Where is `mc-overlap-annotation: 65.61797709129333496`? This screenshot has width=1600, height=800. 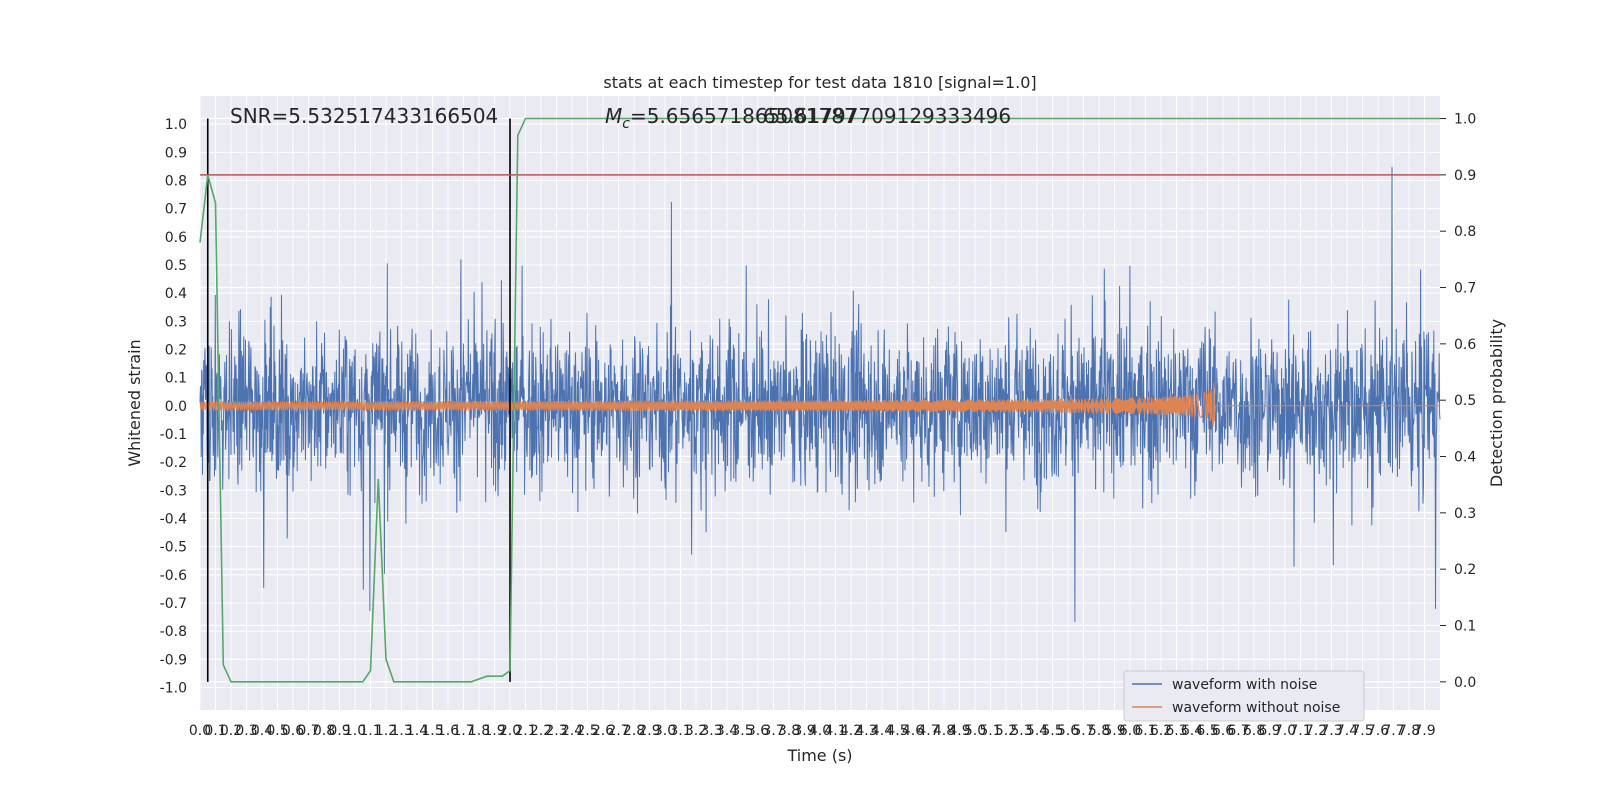 mc-overlap-annotation: 65.61797709129333496 is located at coordinates (887, 116).